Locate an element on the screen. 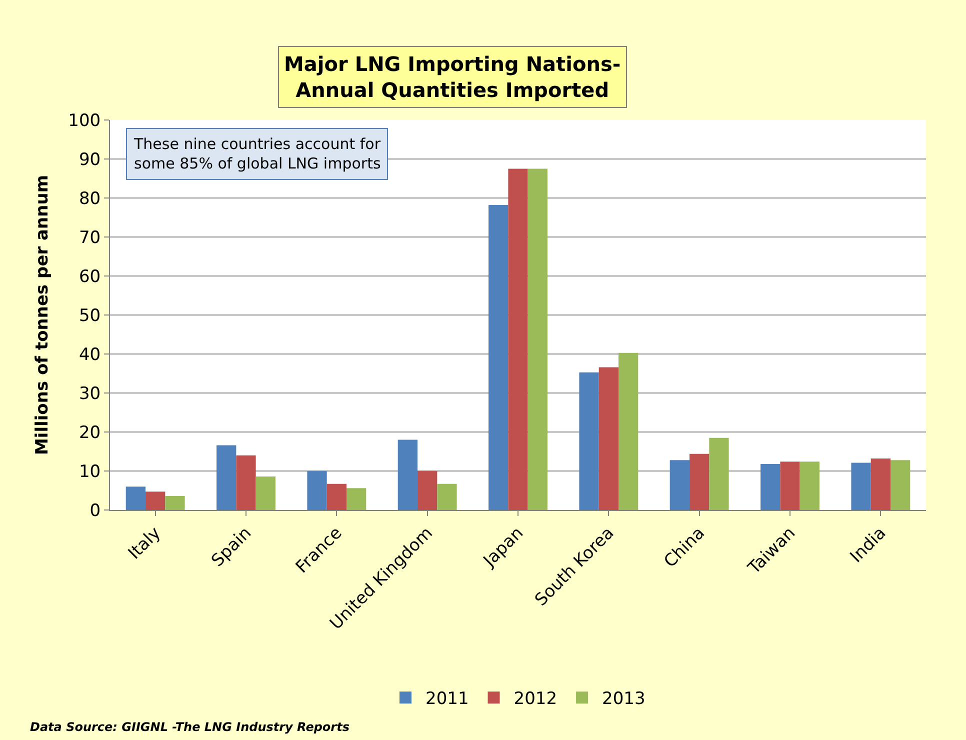  y-tick-label: 90 is located at coordinates (89, 160).